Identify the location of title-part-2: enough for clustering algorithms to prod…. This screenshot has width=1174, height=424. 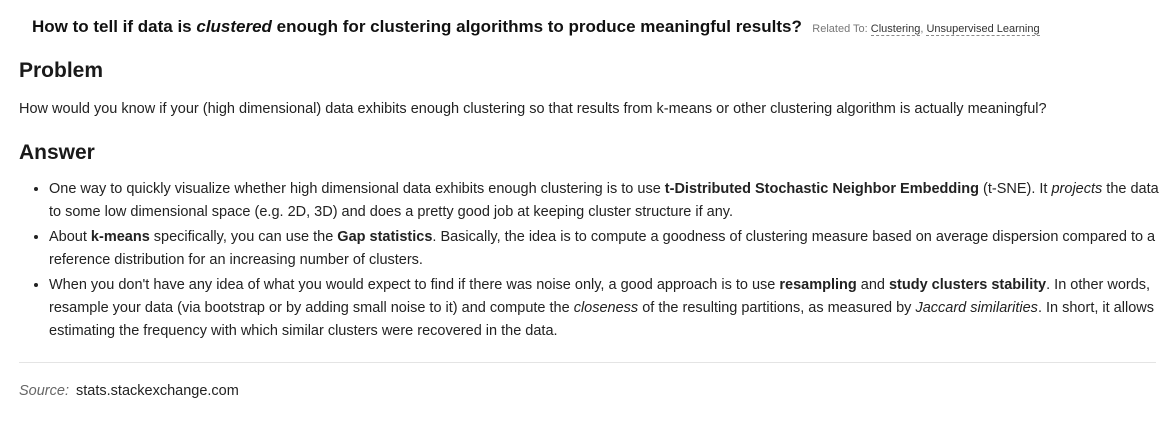
(536, 26).